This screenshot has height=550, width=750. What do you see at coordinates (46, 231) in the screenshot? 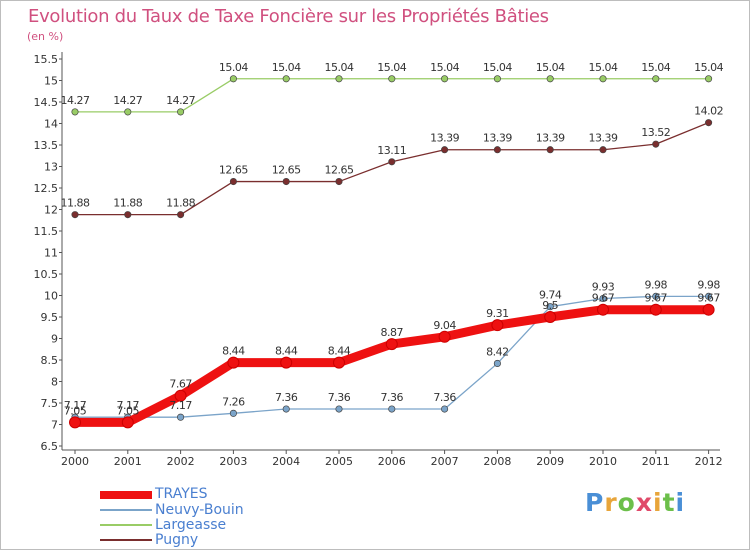
I see `y-tick-label: 11.5` at bounding box center [46, 231].